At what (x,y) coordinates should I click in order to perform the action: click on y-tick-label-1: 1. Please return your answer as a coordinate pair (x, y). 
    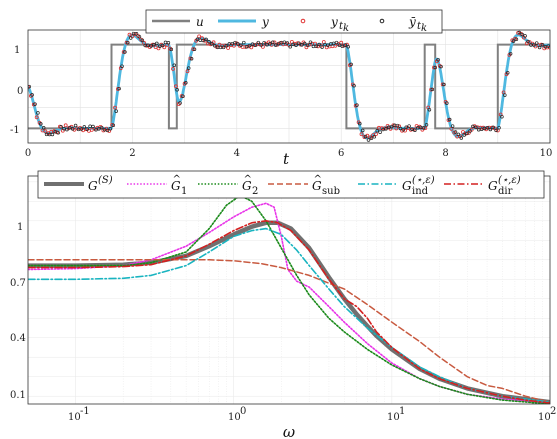
    Looking at the image, I should click on (17, 50).